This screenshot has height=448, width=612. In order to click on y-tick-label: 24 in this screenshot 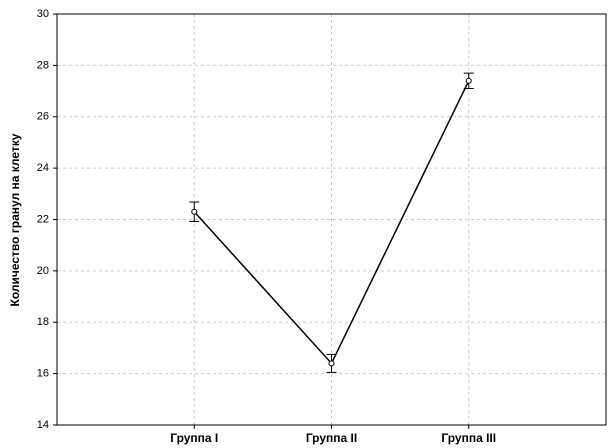, I will do `click(43, 168)`.